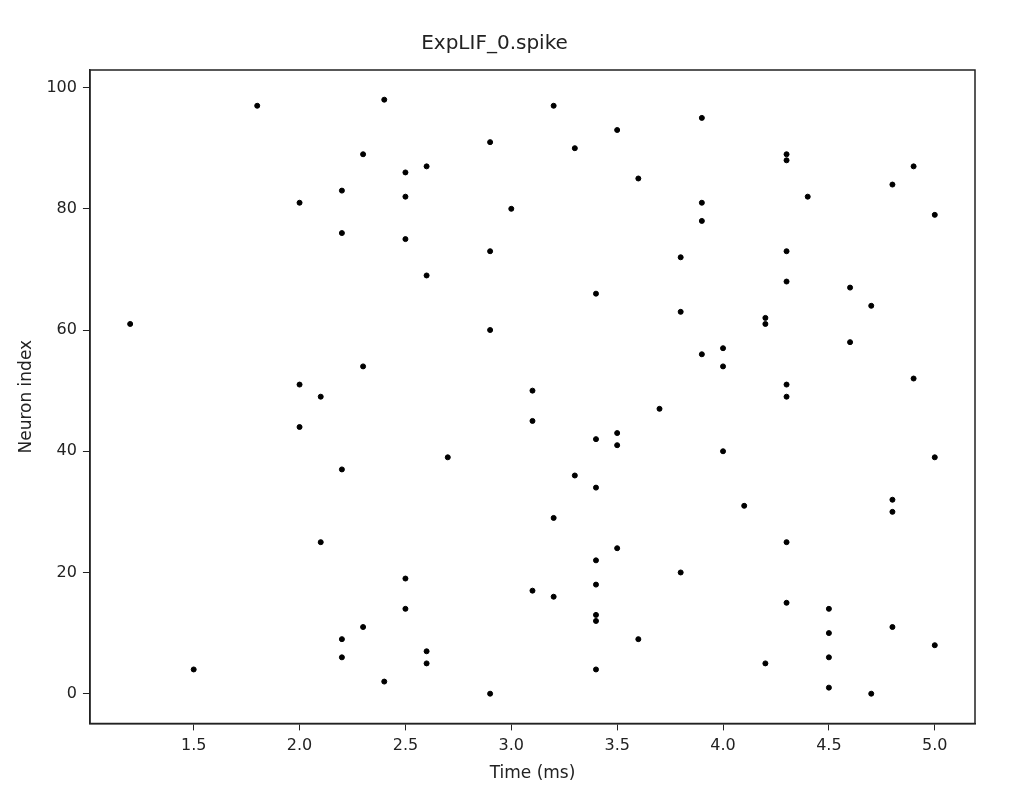 This screenshot has width=1032, height=794. What do you see at coordinates (66, 207) in the screenshot?
I see `y-tick-label: 80` at bounding box center [66, 207].